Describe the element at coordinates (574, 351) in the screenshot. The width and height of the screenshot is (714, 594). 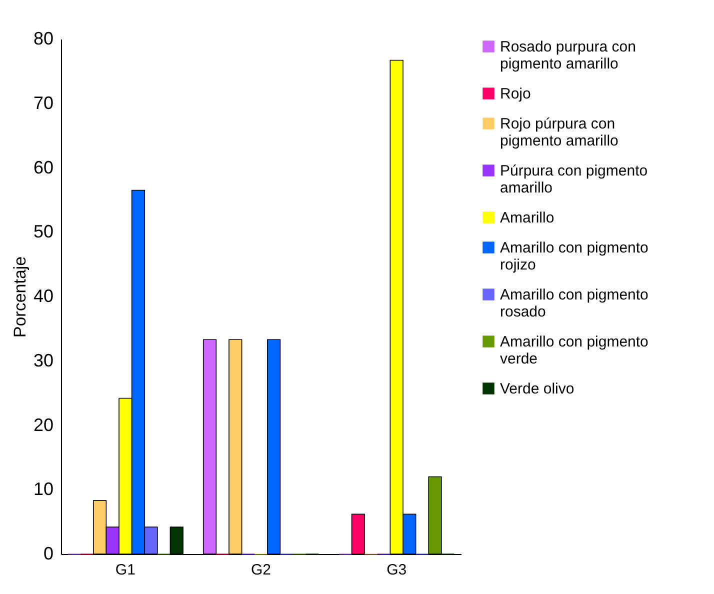
I see `legend-label: Amarillo con pigmento verde` at that location.